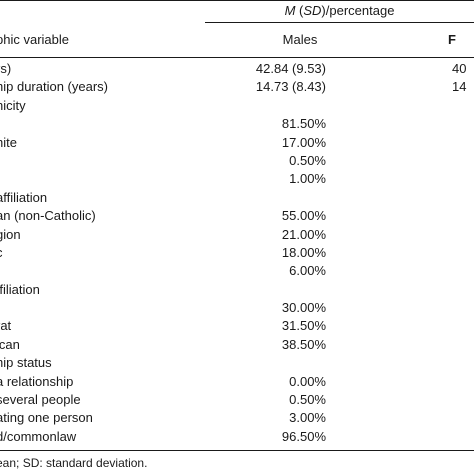 The image size is (474, 474). What do you see at coordinates (307, 381) in the screenshot?
I see `males-value: 0.00%` at bounding box center [307, 381].